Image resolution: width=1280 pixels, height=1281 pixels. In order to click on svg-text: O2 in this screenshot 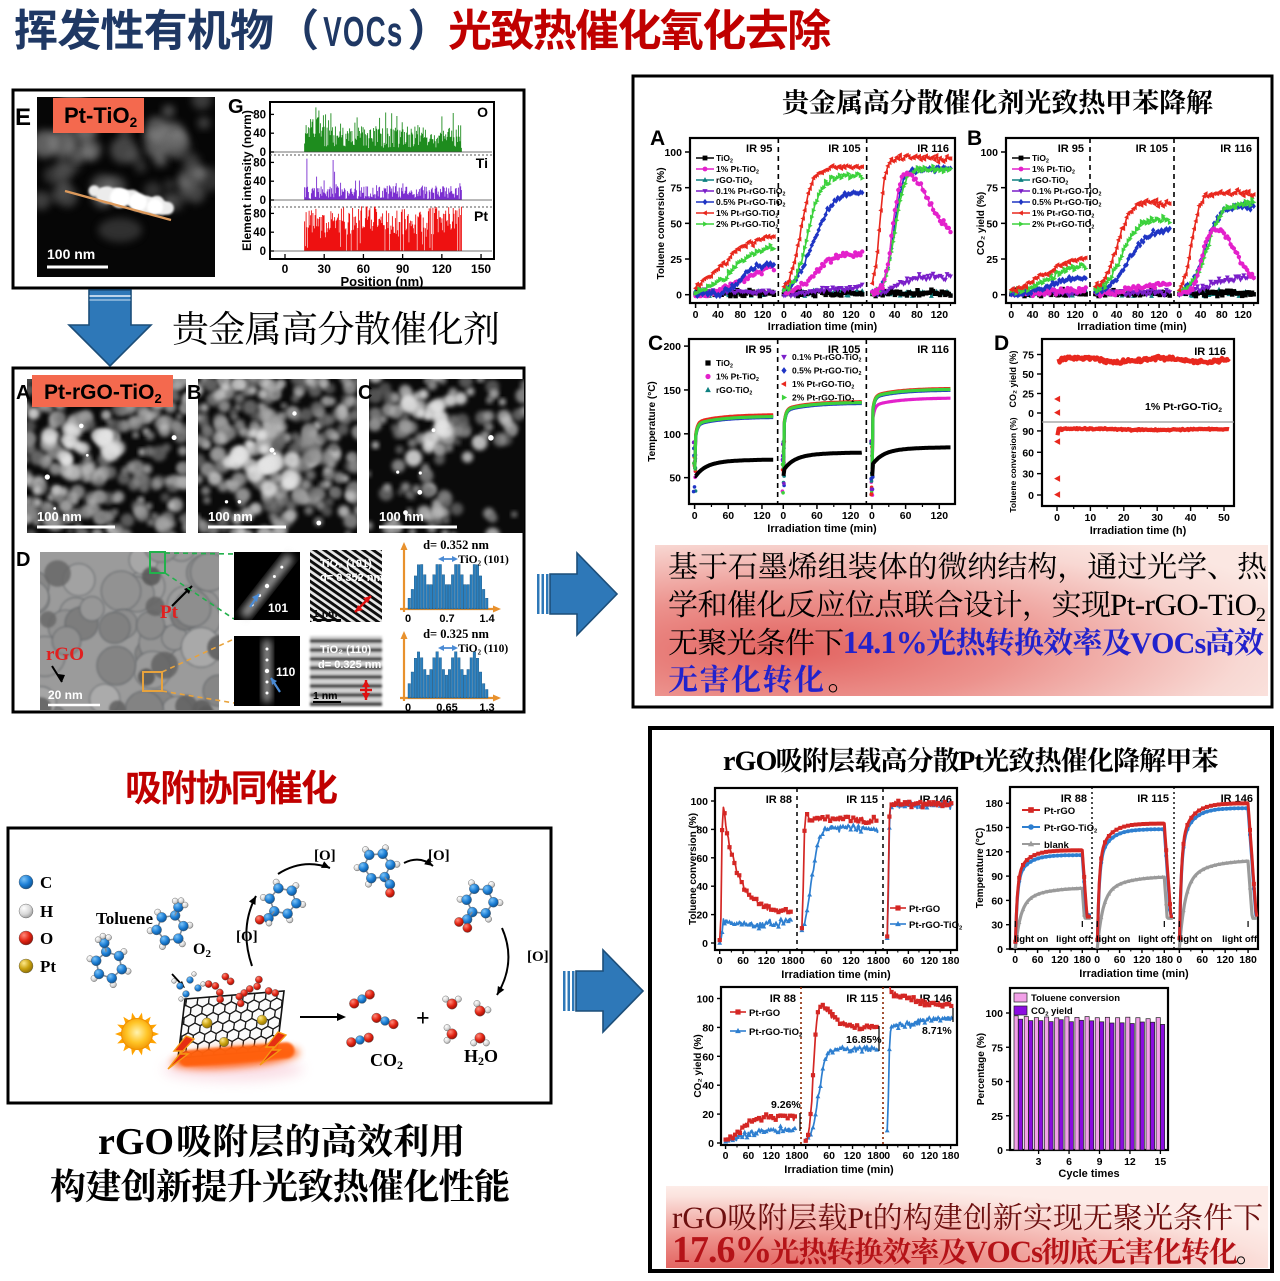, I will do `click(202, 950)`.